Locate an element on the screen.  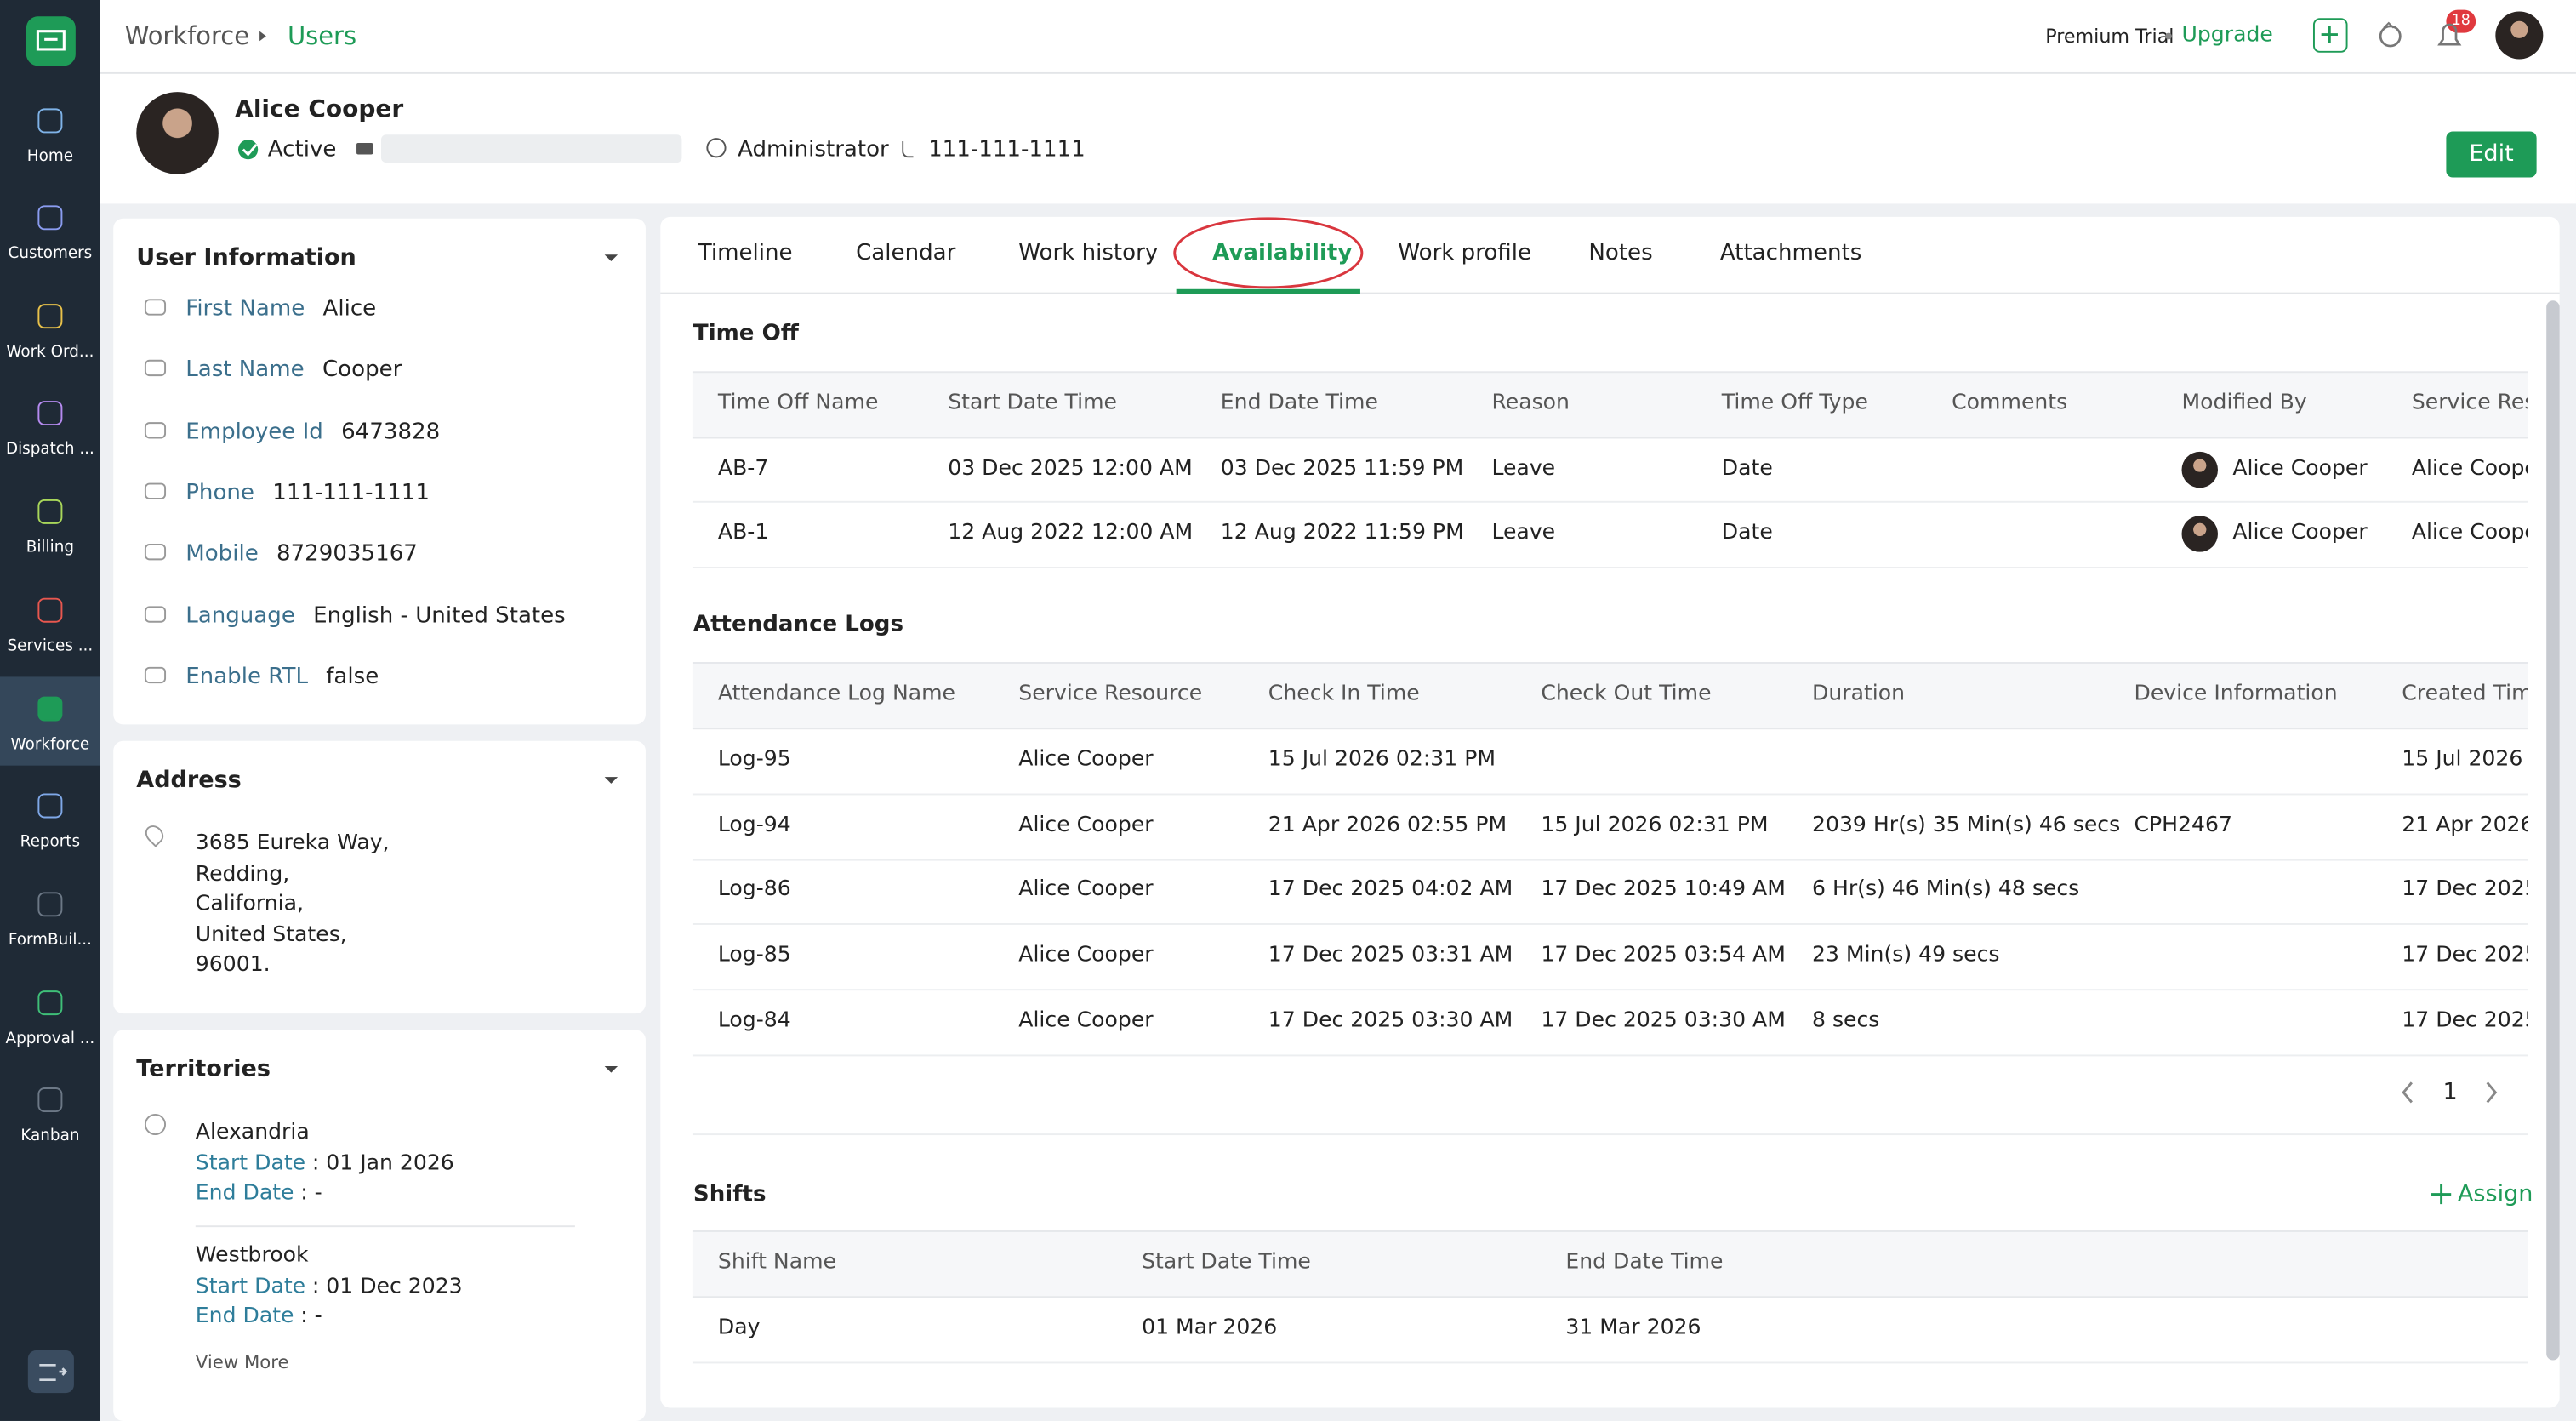
divider is located at coordinates (1610, 1134).